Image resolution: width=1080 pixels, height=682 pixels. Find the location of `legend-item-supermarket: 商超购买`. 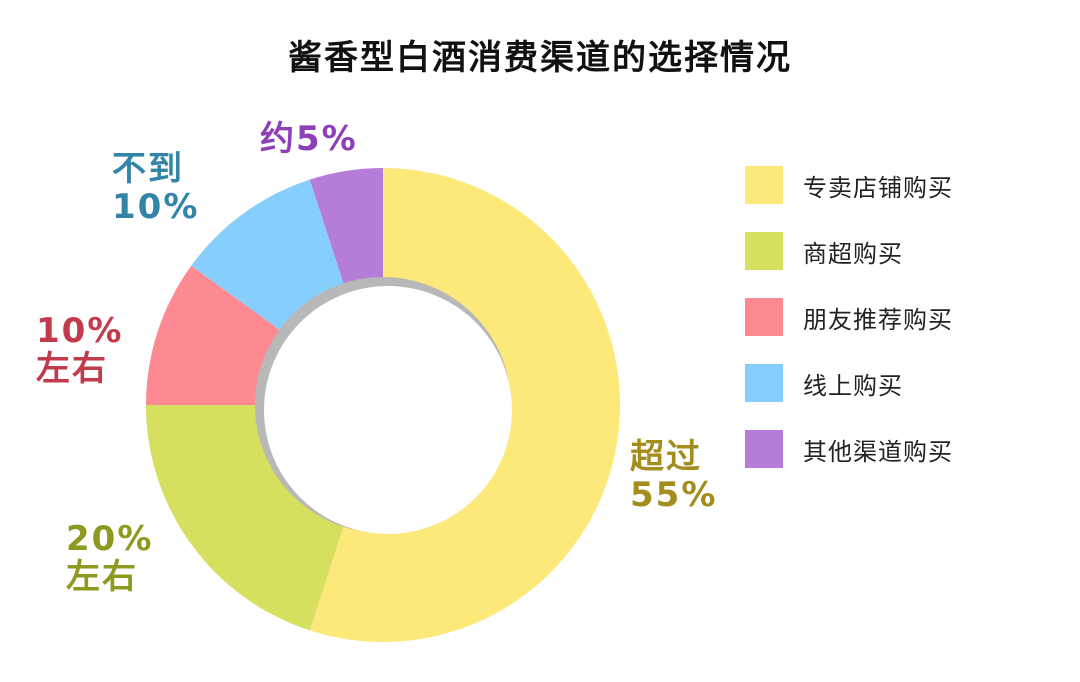

legend-item-supermarket: 商超购买 is located at coordinates (849, 251).